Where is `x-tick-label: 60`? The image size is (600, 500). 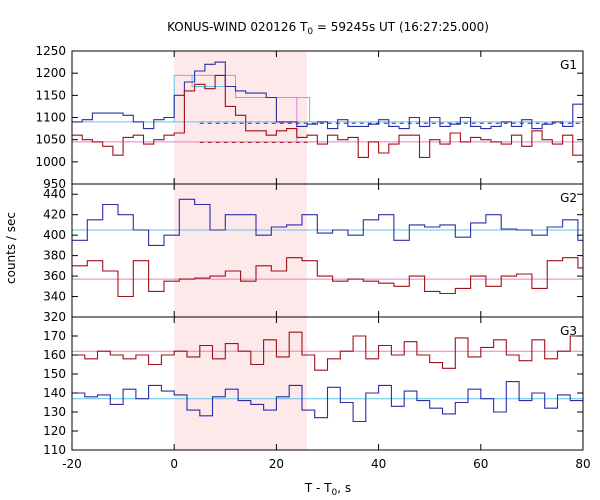
x-tick-label: 60 is located at coordinates (480, 464).